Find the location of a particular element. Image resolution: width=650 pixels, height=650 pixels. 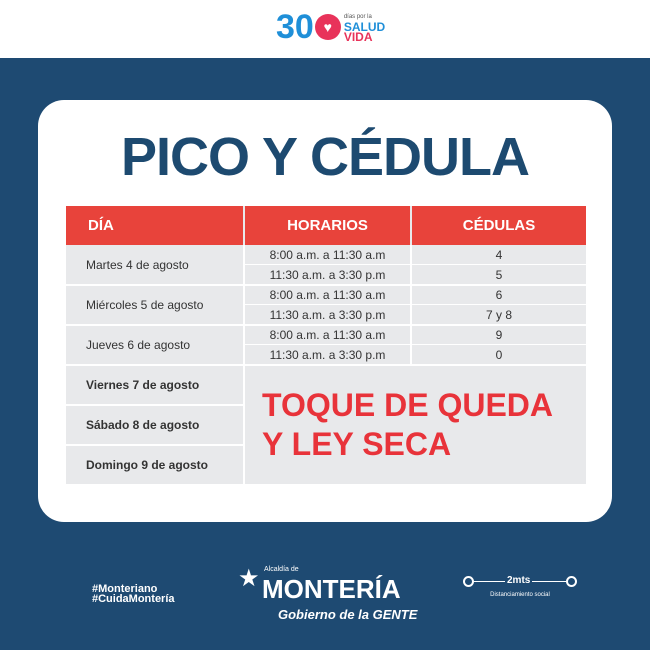

day-cell: Miércoles 5 de agosto is located at coordinates (145, 305).